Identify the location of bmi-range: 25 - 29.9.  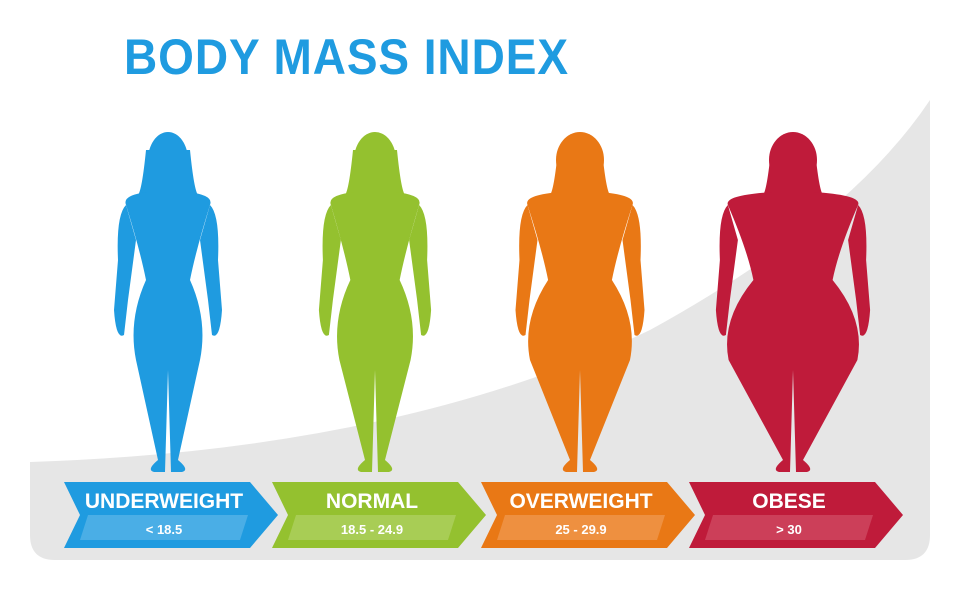
(580, 529).